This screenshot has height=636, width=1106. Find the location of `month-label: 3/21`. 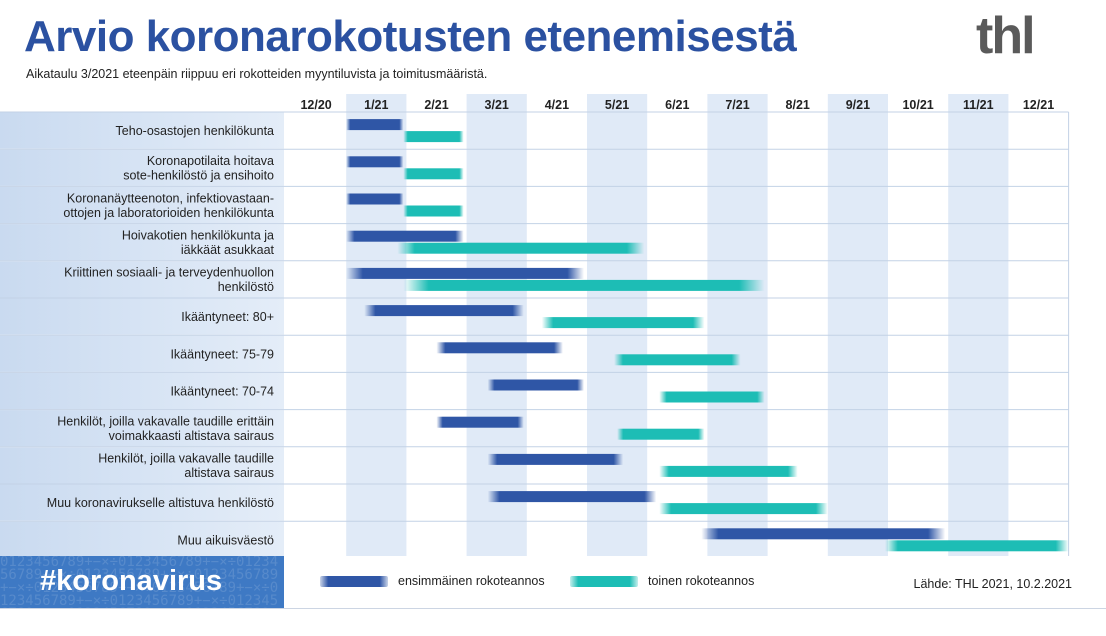

month-label: 3/21 is located at coordinates (497, 105).